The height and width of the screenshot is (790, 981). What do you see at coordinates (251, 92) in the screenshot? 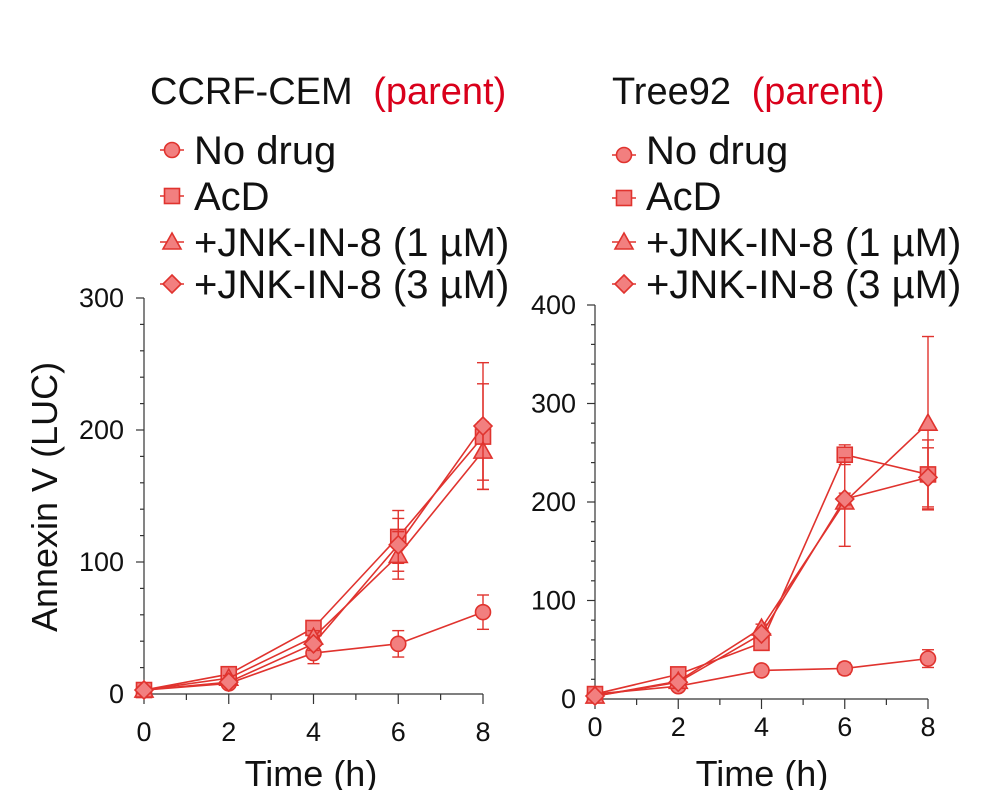
I see `chart-title-main: CCRF-CEM` at bounding box center [251, 92].